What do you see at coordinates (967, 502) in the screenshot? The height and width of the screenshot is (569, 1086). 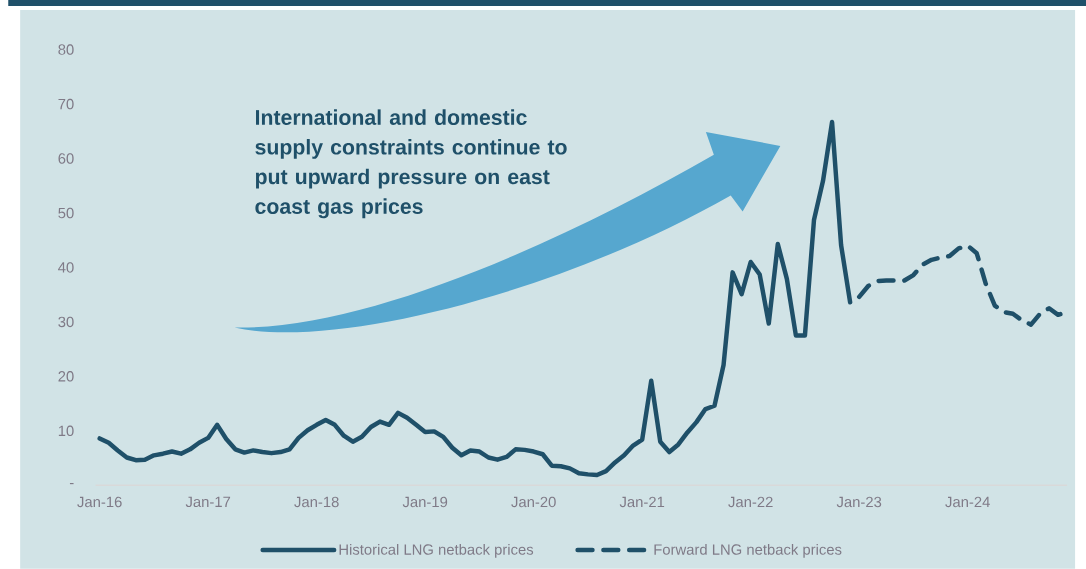 I see `x-tick-label: Jan-24` at bounding box center [967, 502].